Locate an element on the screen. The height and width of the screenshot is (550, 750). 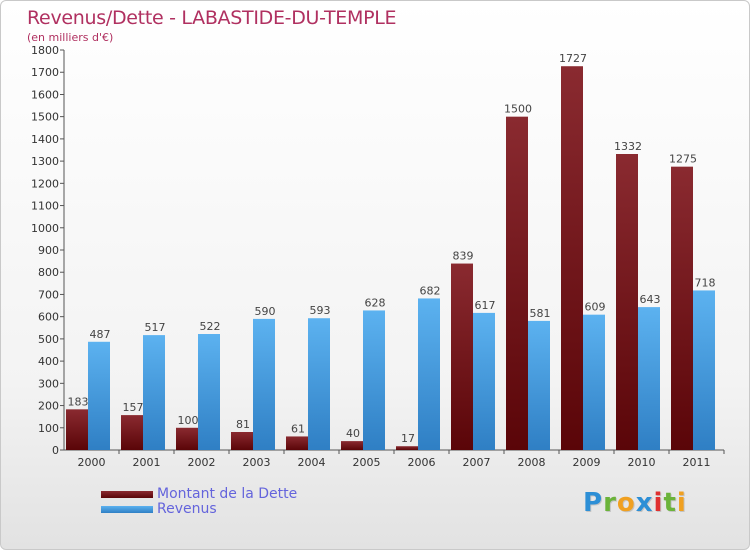
y-tick-label: 1400 is located at coordinates (45, 139).